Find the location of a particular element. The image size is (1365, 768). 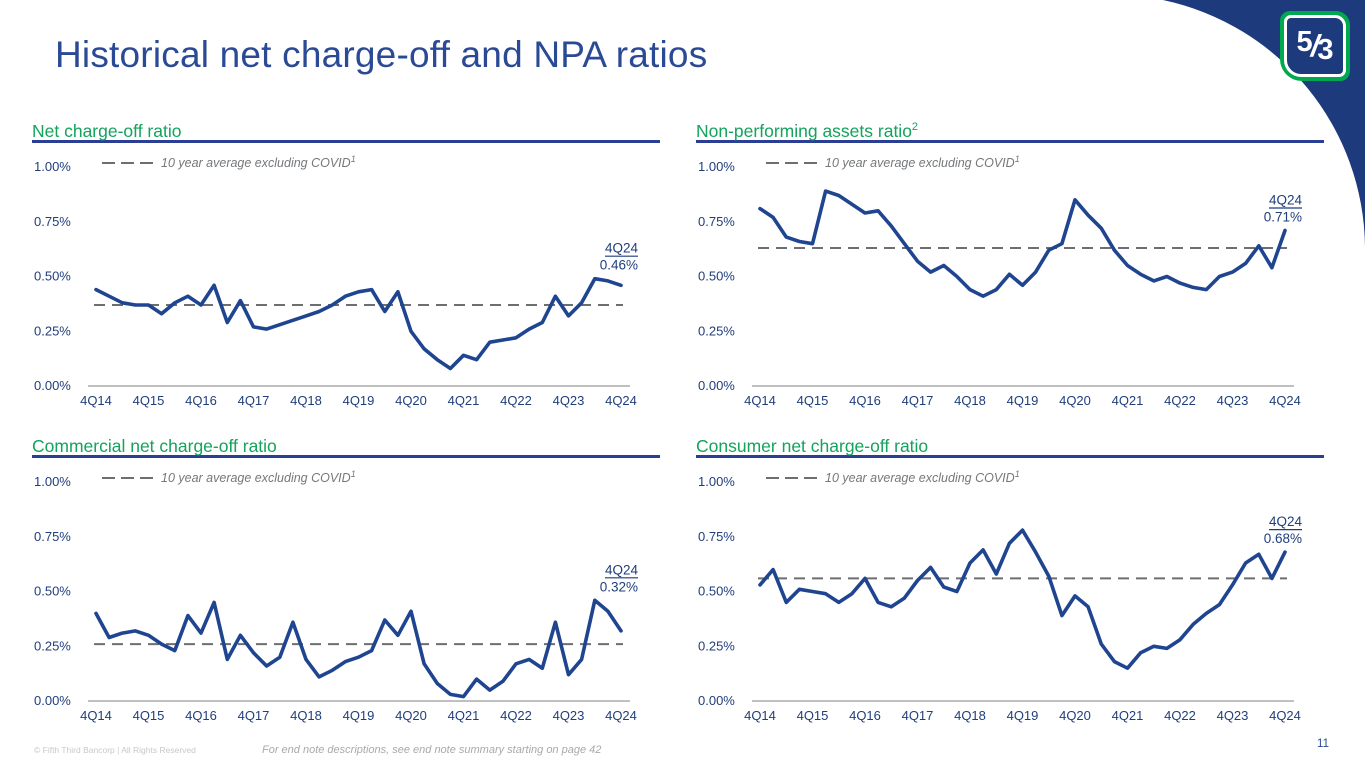

logo-three: 3 is located at coordinates (1325, 49).